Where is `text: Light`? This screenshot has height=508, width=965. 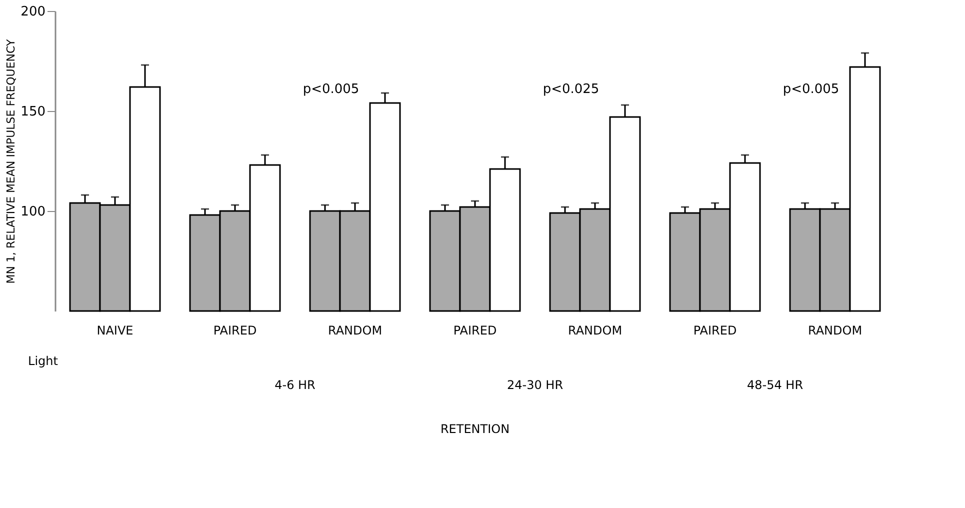 text: Light is located at coordinates (43, 361).